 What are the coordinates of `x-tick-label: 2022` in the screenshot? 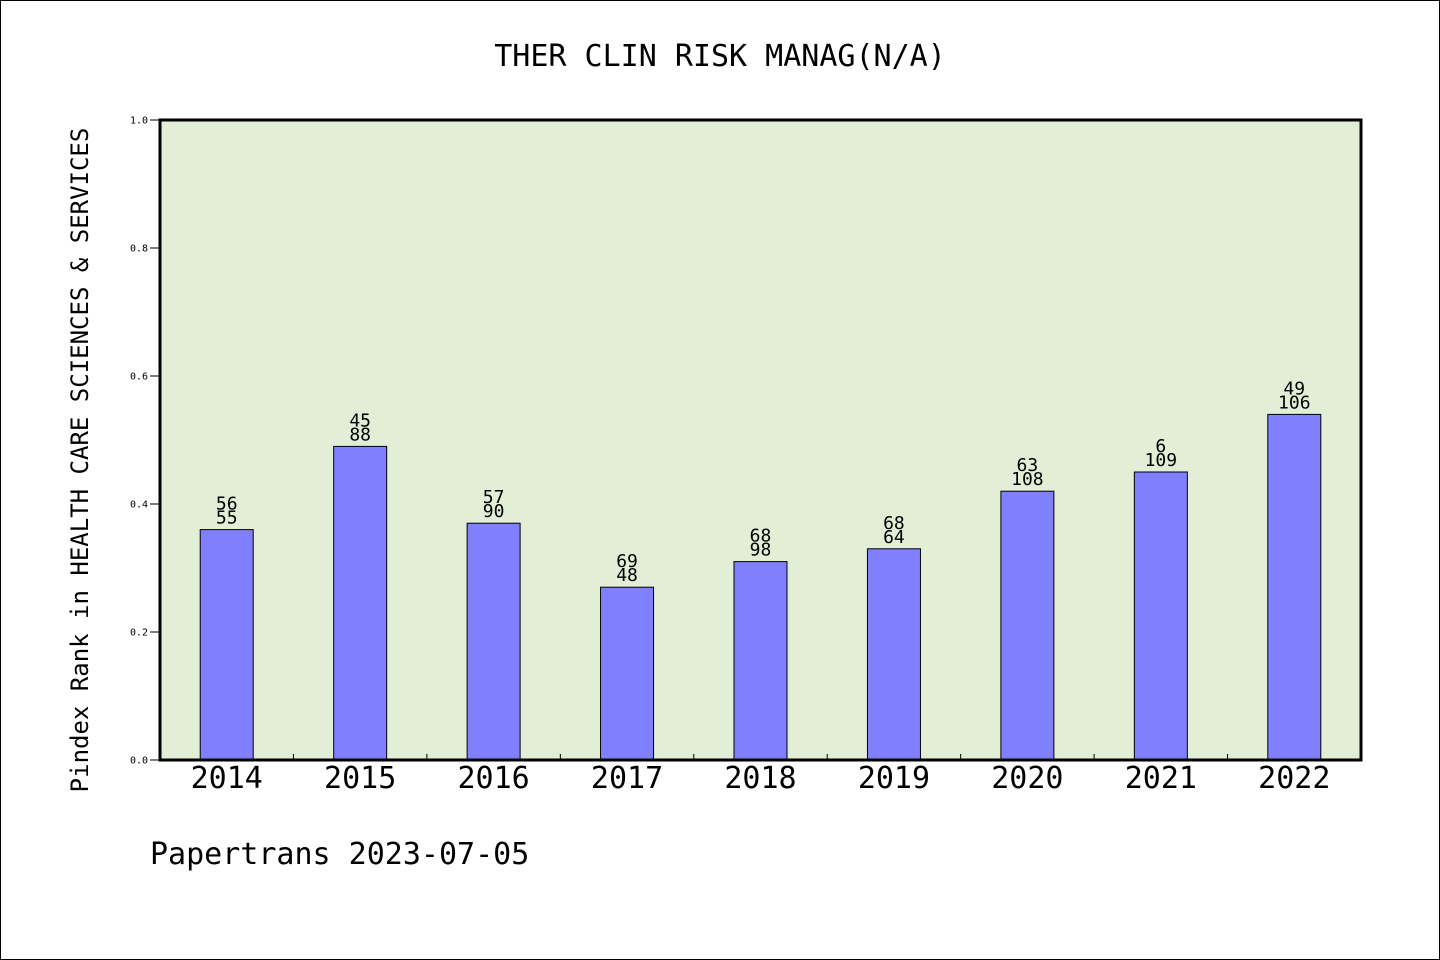 It's located at (1294, 778).